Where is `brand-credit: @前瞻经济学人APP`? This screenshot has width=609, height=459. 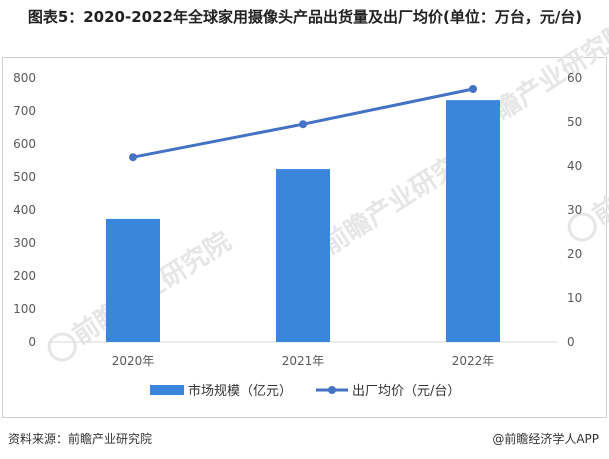 brand-credit: @前瞻经济学人APP is located at coordinates (545, 439).